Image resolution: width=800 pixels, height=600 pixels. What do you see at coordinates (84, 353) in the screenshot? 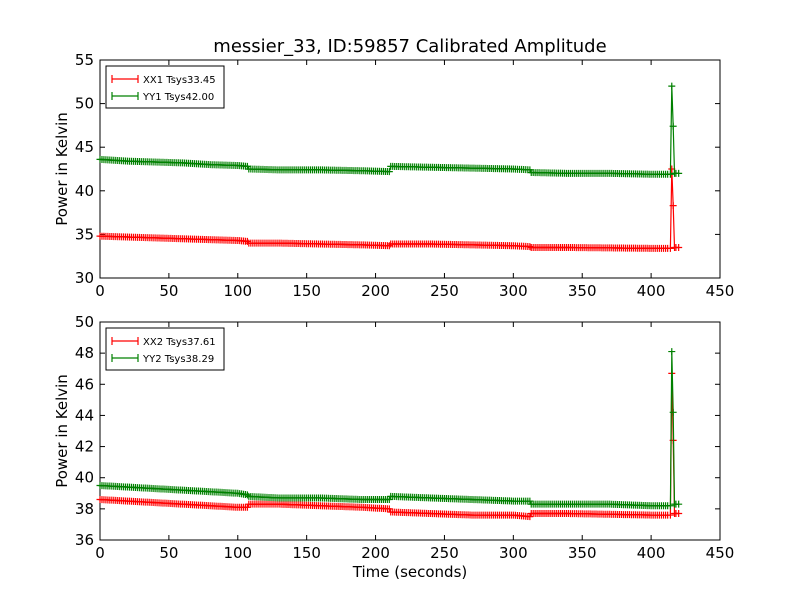
I see `y-tick-label: 48` at bounding box center [84, 353].